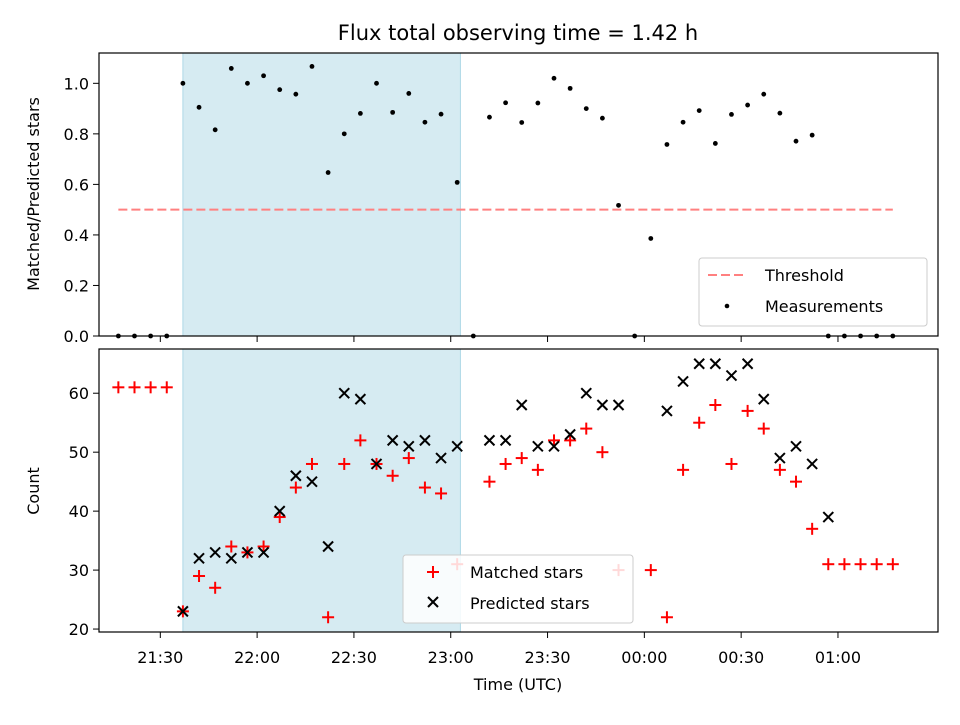 The height and width of the screenshot is (725, 960). I want to click on ratio-y-tick-label: 0.4, so click(76, 235).